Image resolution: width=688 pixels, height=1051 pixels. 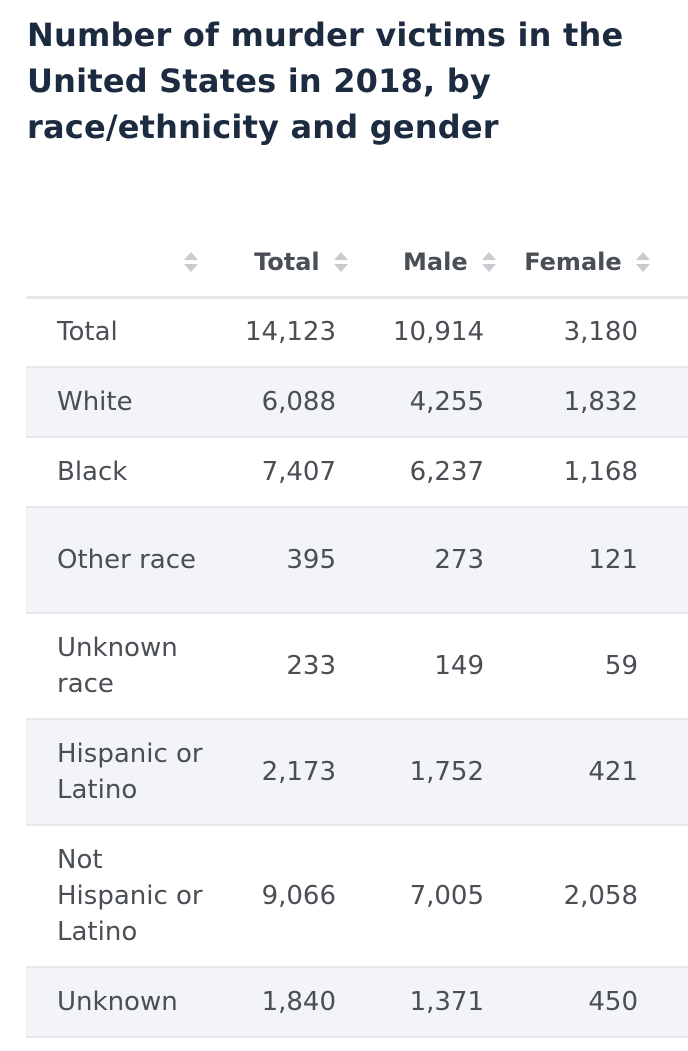 I want to click on cell-female: 421, so click(x=613, y=772).